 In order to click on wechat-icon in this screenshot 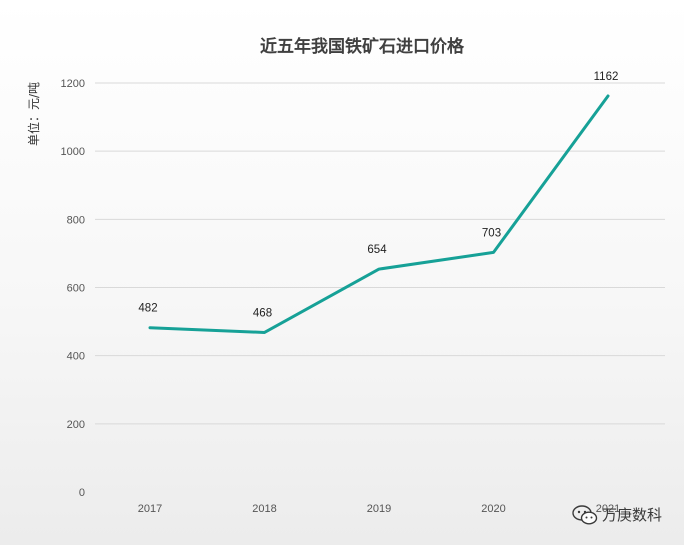, I will do `click(585, 514)`.